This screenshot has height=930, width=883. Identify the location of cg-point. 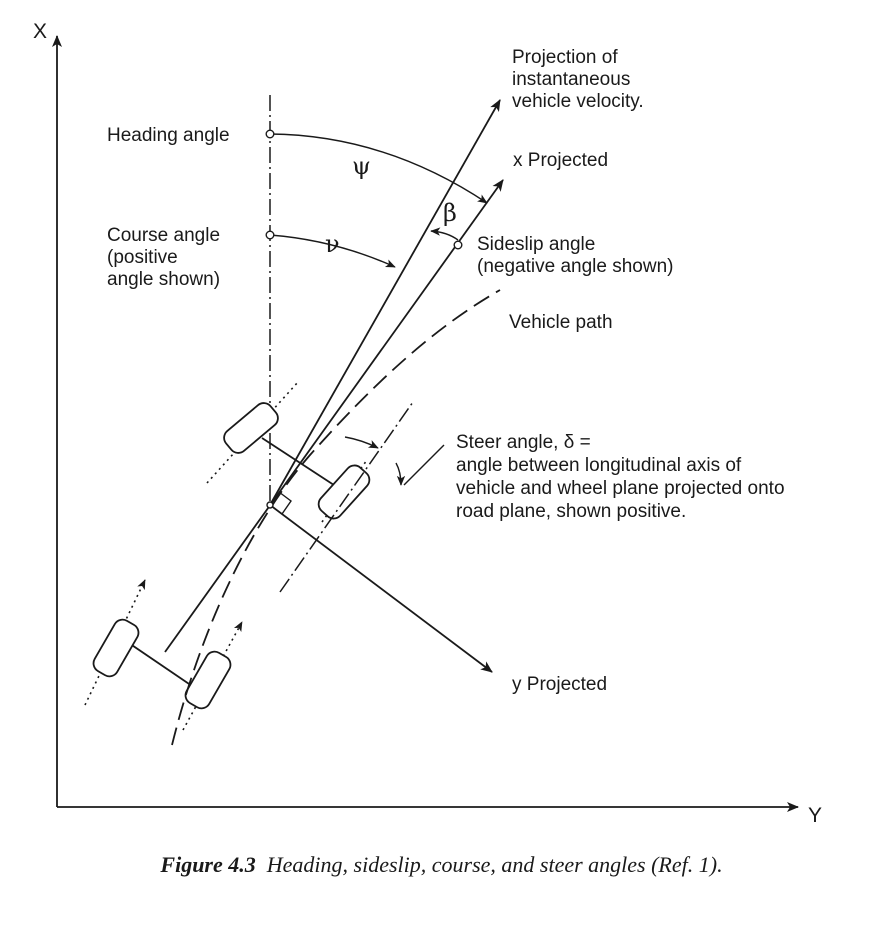
(270, 505).